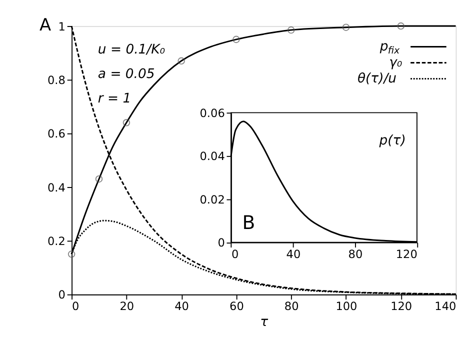 This screenshot has height=346, width=468. What do you see at coordinates (56, 134) in the screenshot?
I see `y-tick-label: 0.6` at bounding box center [56, 134].